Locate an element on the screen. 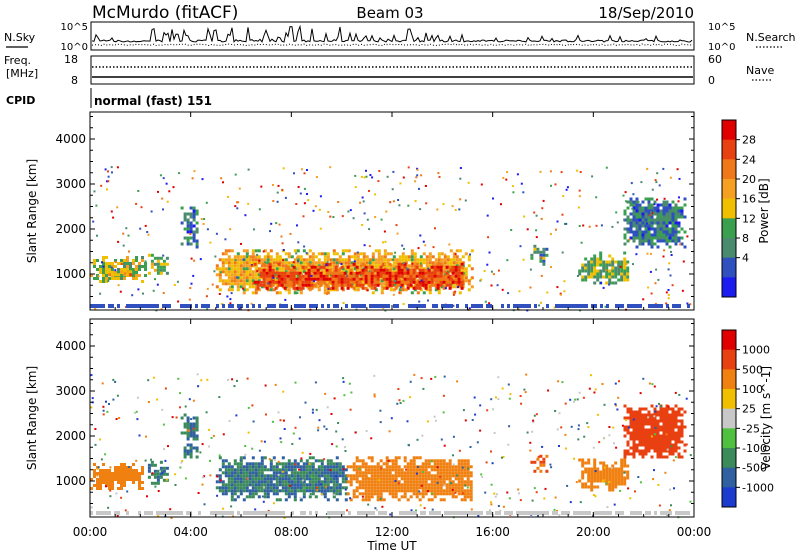 Image resolution: width=800 pixels, height=554 pixels. power-y-axis-label: Slant Range [km] is located at coordinates (32, 211).